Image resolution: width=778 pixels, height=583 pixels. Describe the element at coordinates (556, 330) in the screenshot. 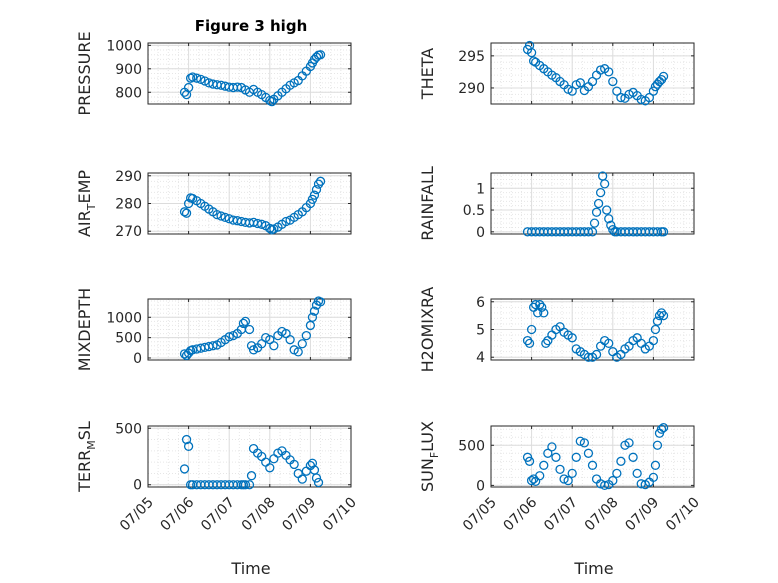

I see `subplot-h2omixra: 4 5 6 H2OMIXRA` at that location.